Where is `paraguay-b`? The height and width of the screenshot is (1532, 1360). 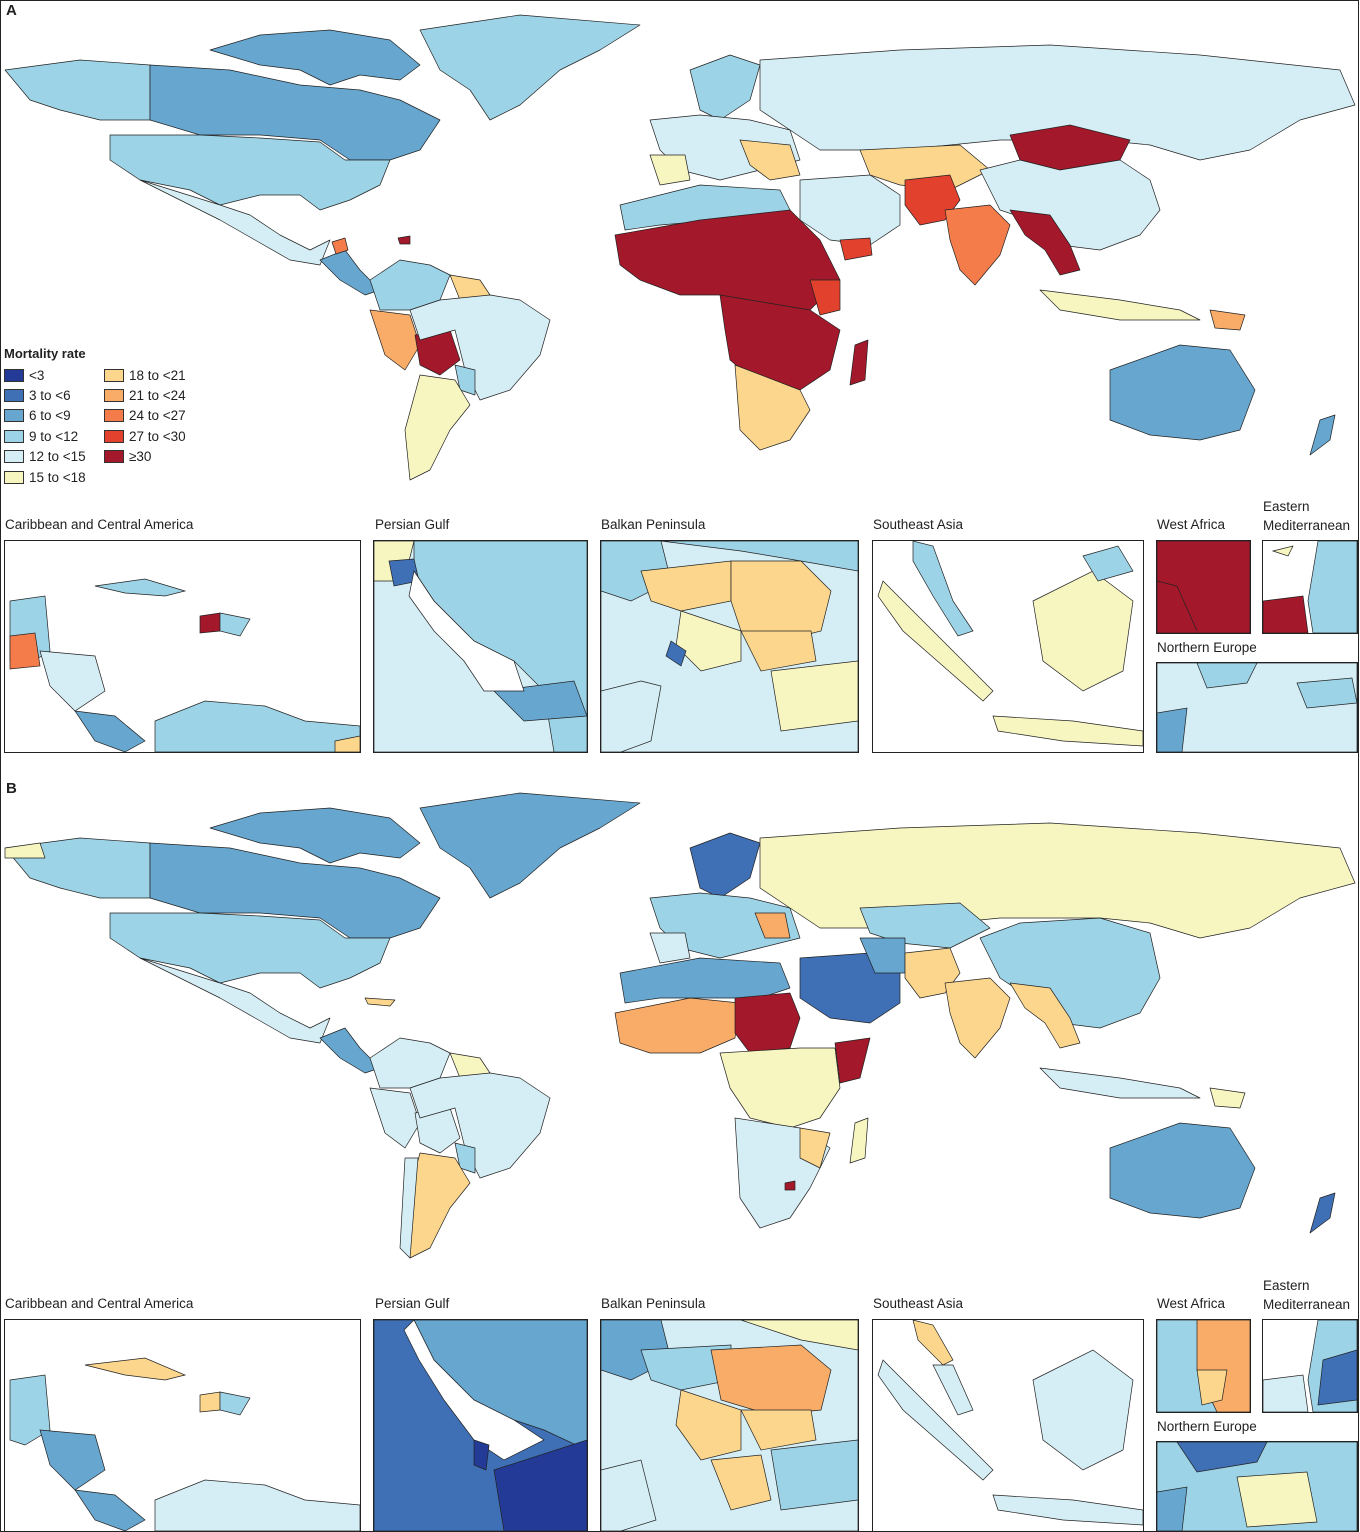 paraguay-b is located at coordinates (465, 1158).